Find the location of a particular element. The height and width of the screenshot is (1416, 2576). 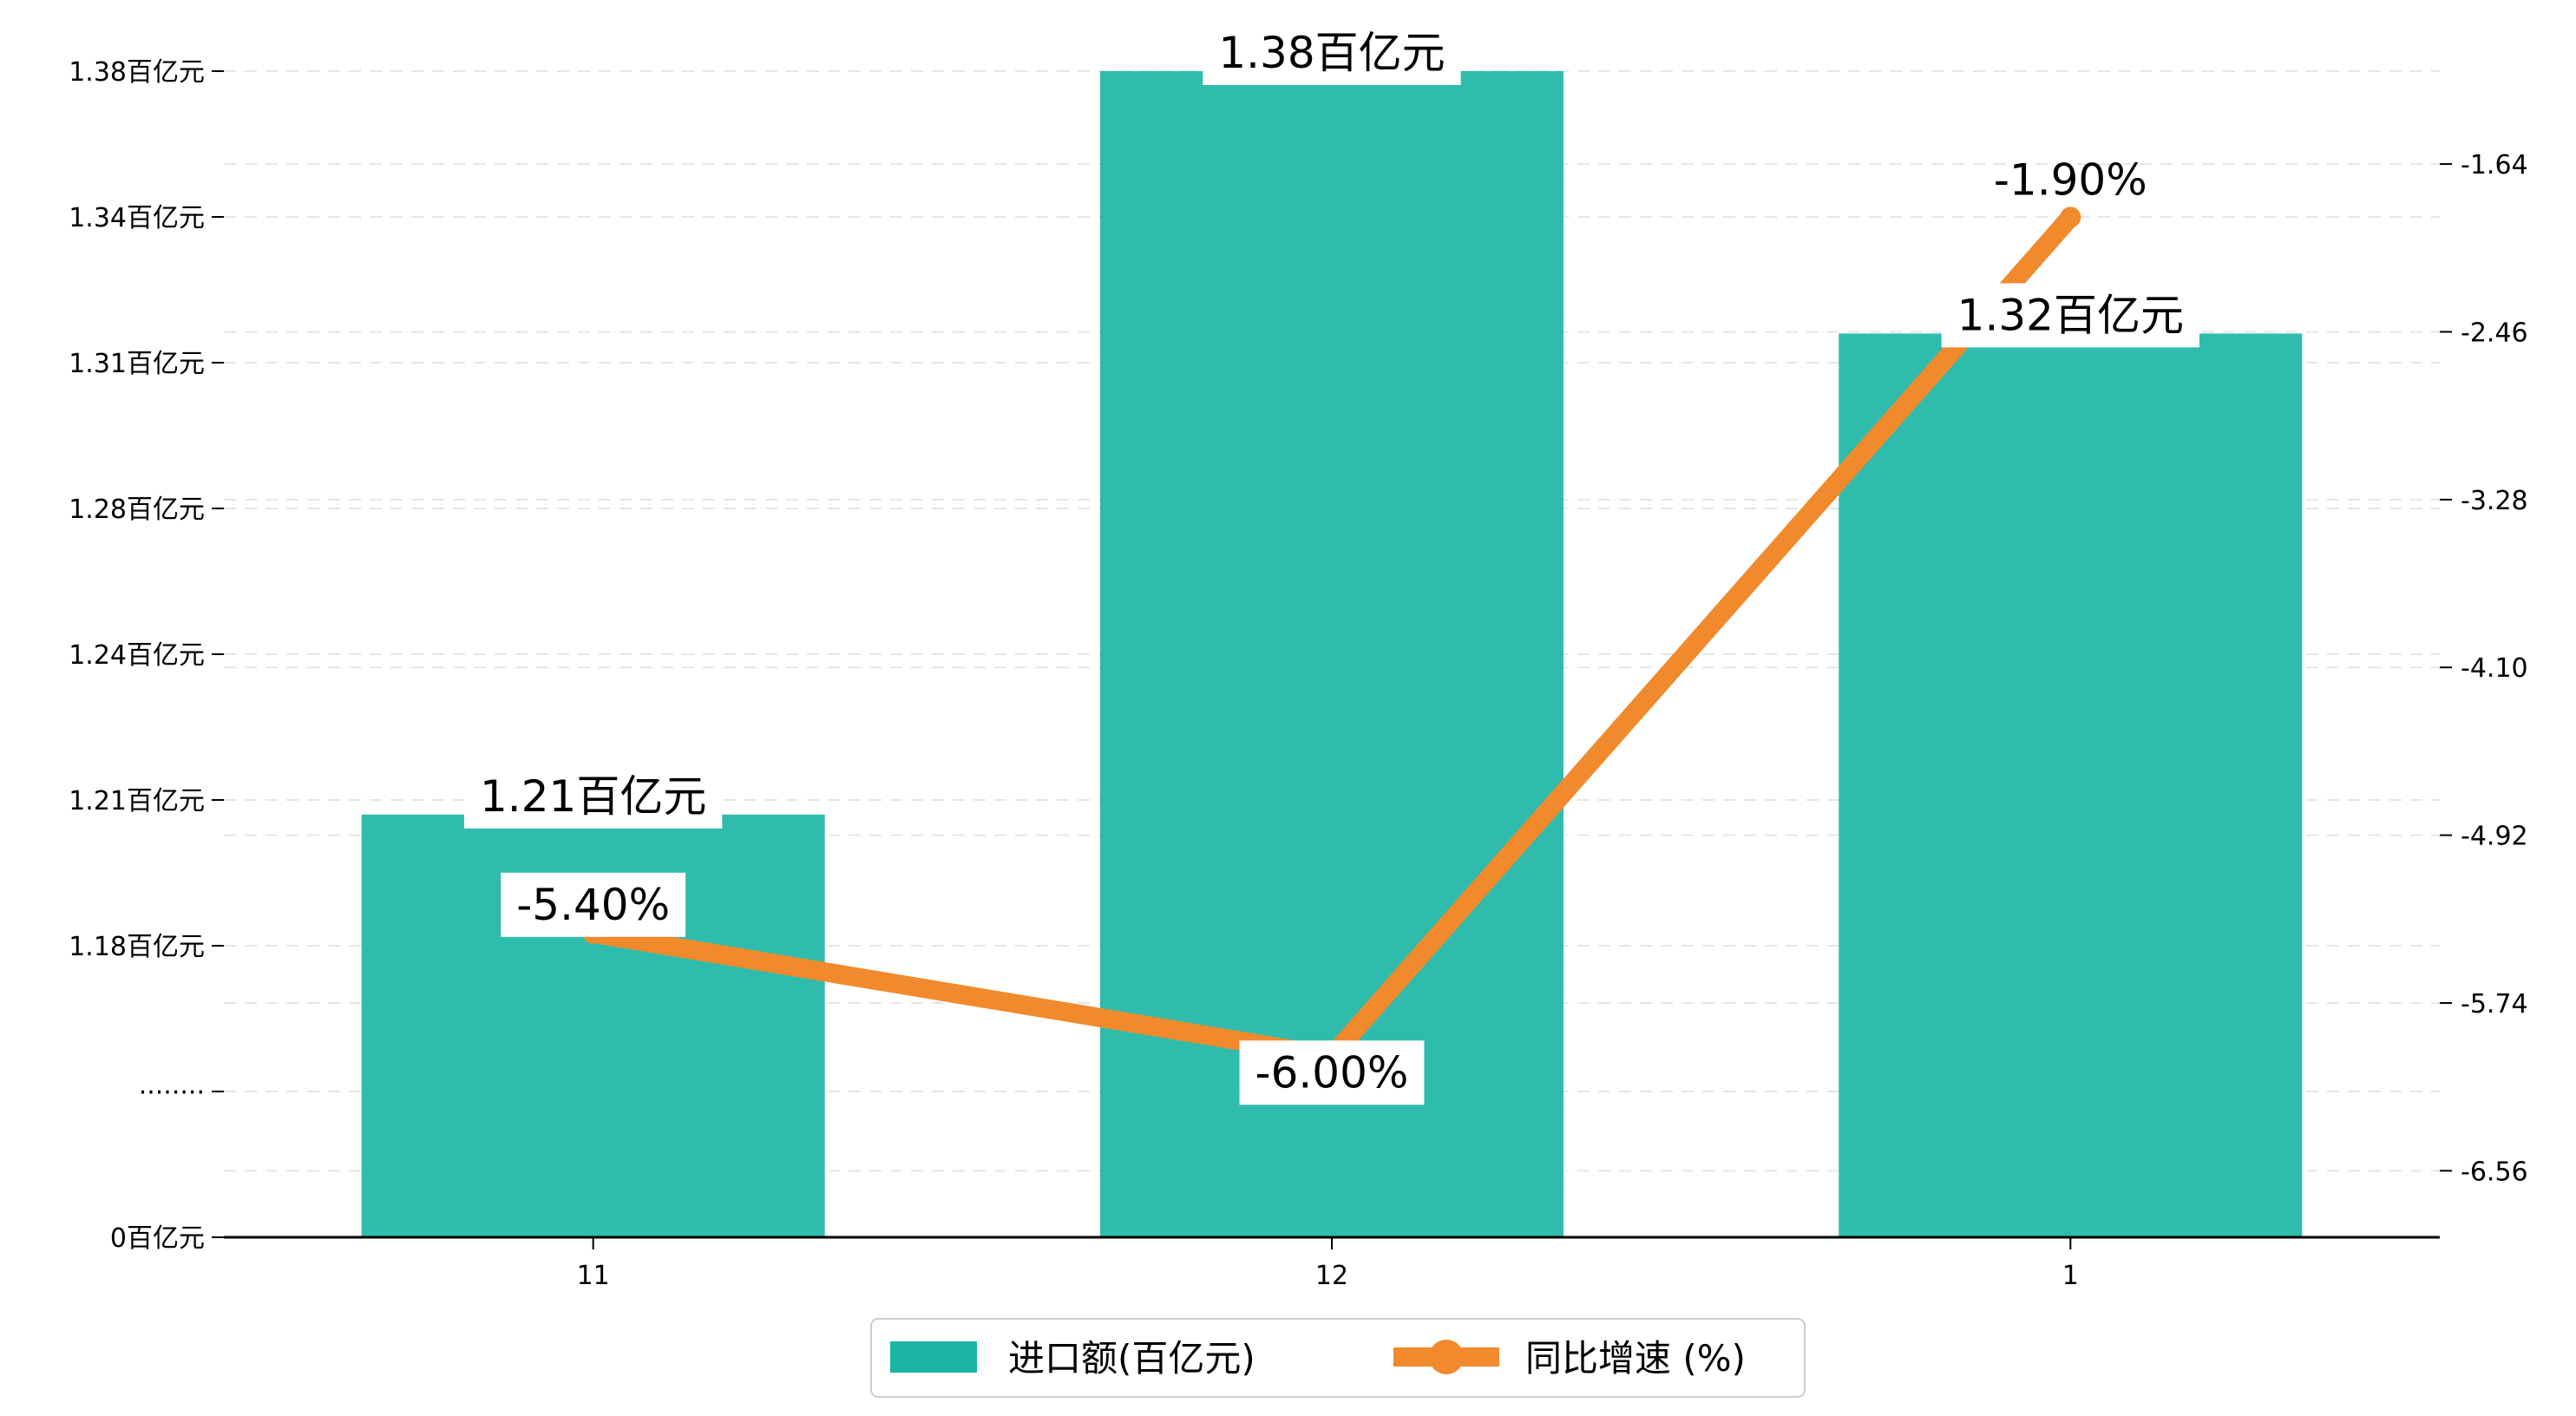

legend-swatch-bar is located at coordinates (933, 1357).